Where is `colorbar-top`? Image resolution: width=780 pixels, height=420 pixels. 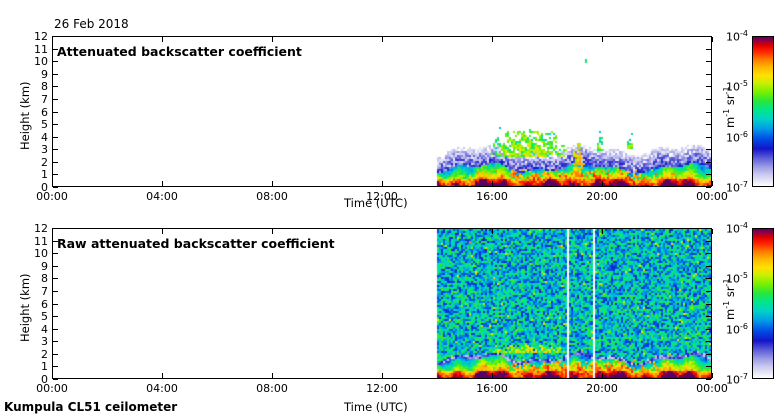 colorbar-top is located at coordinates (763, 111).